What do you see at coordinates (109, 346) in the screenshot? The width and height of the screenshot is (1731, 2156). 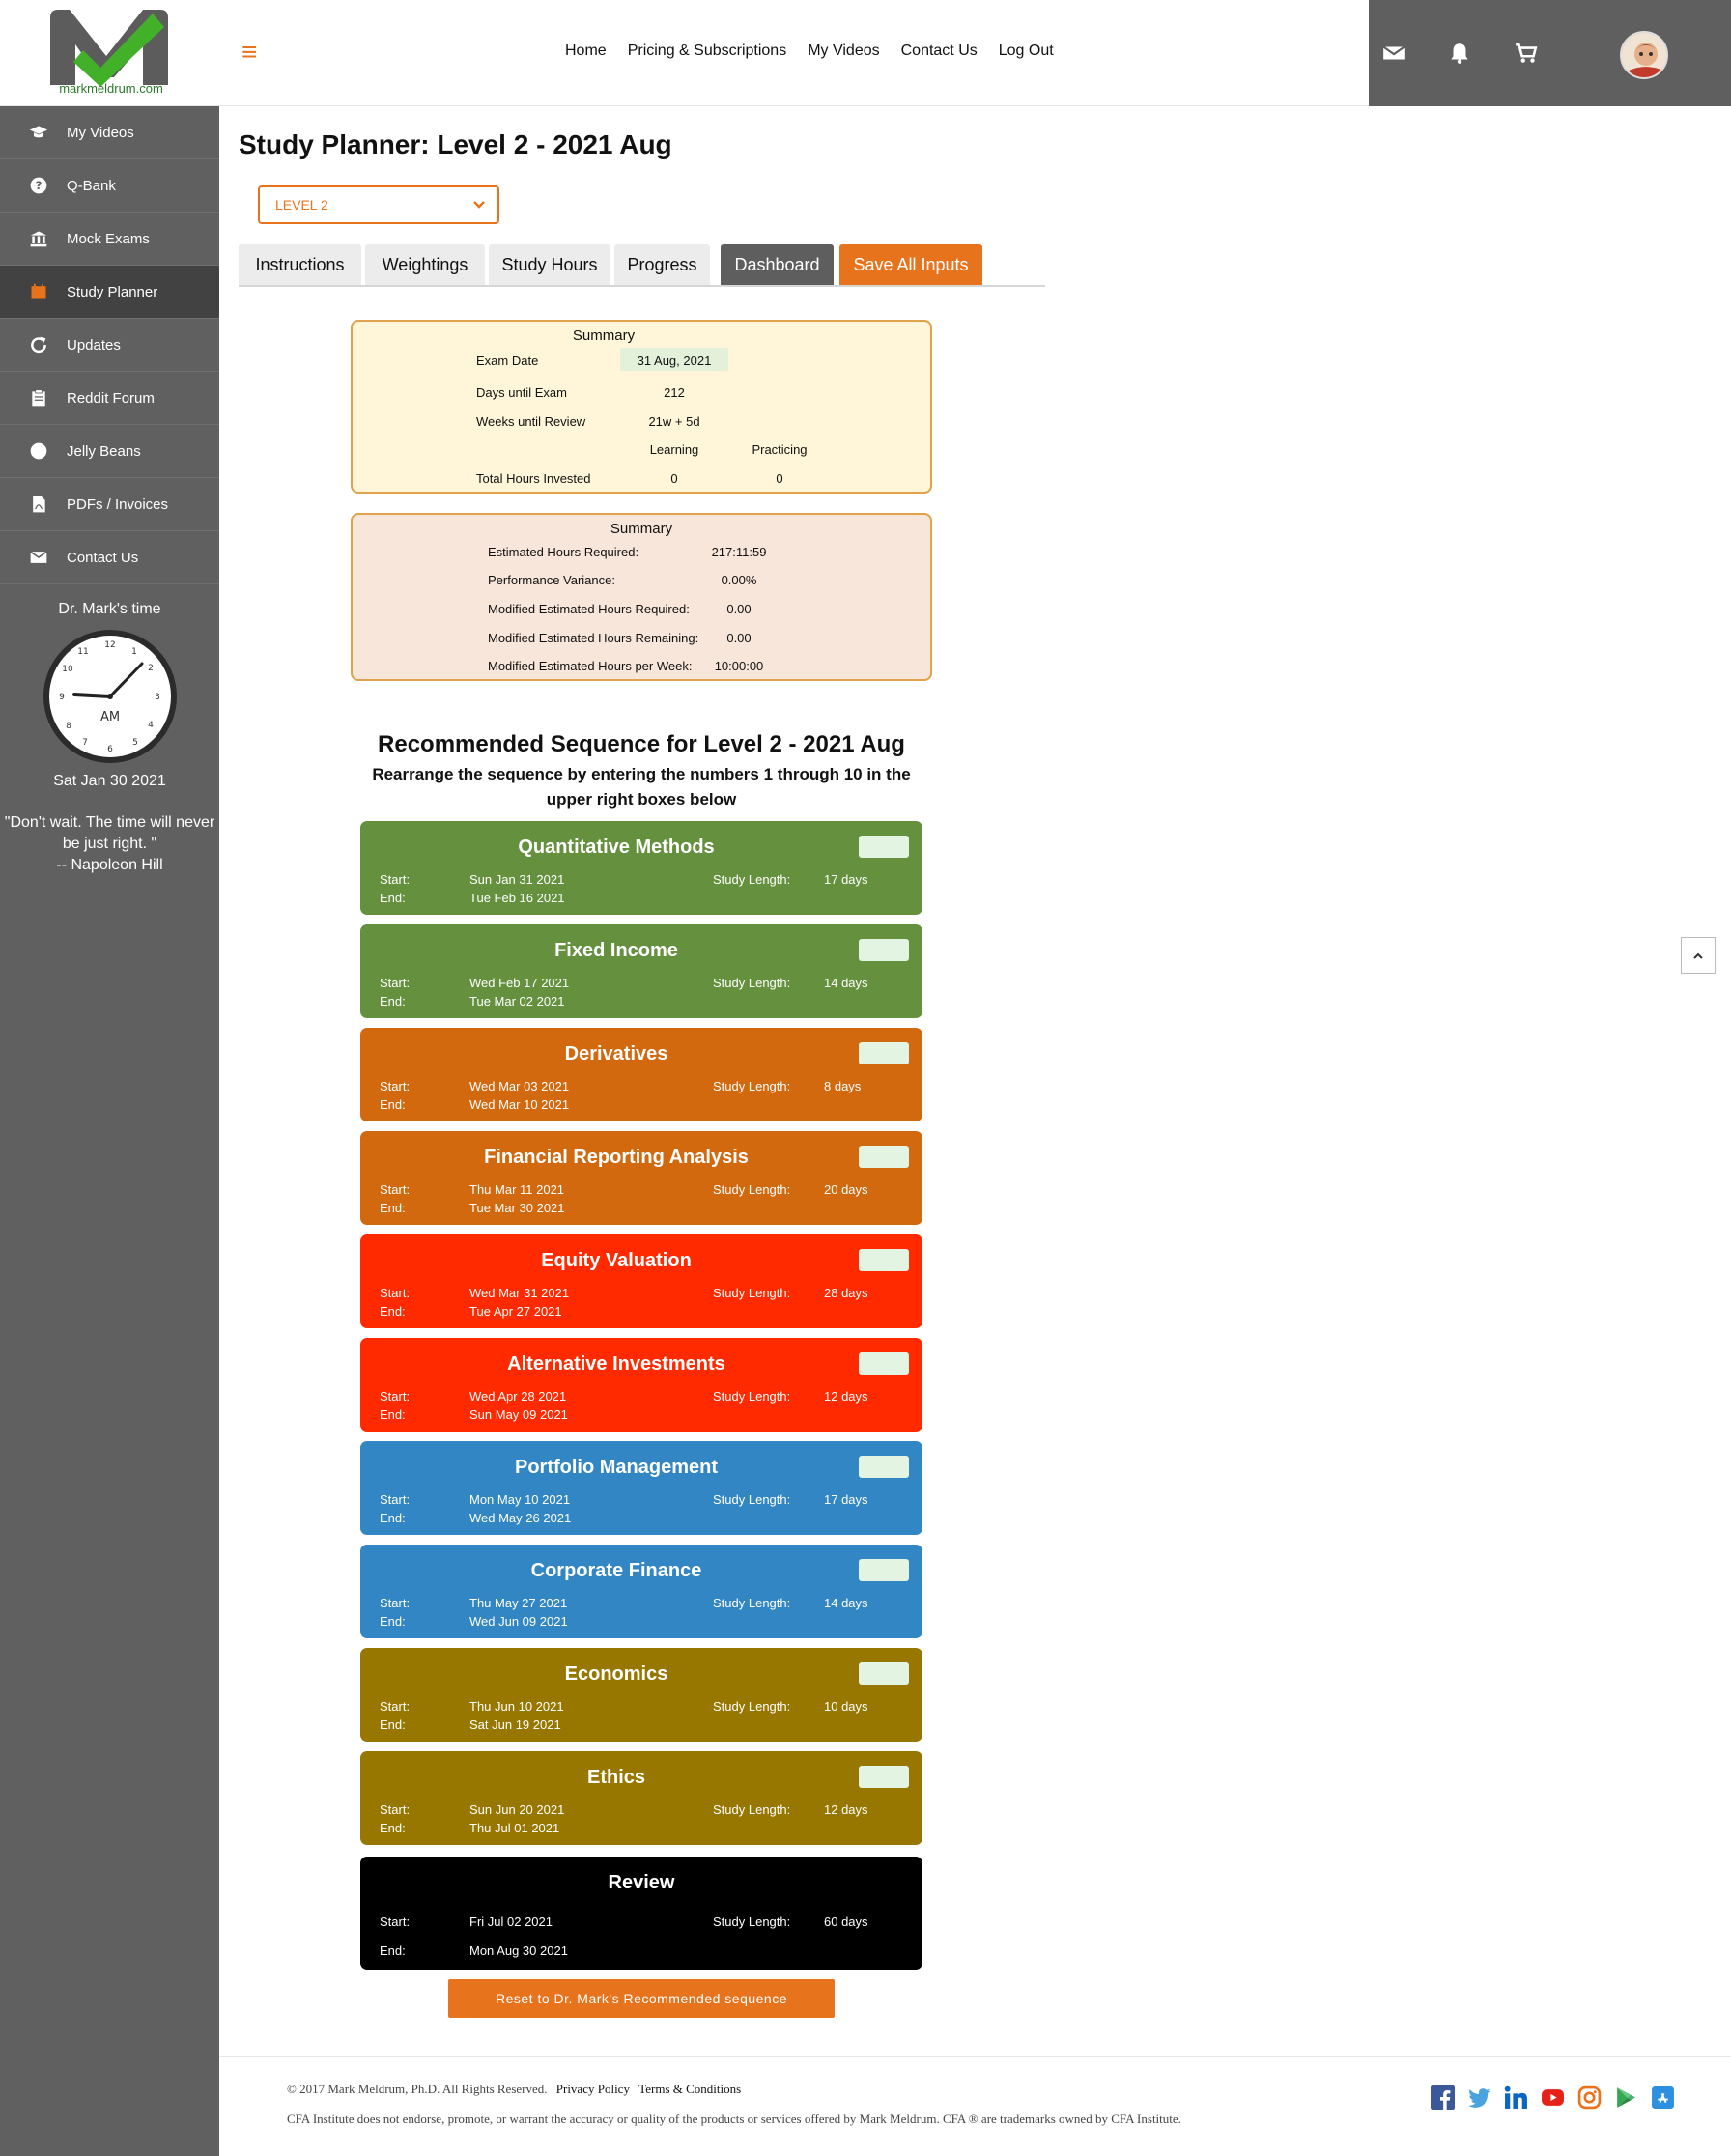 I see `sidebar-item-updates: Updates` at bounding box center [109, 346].